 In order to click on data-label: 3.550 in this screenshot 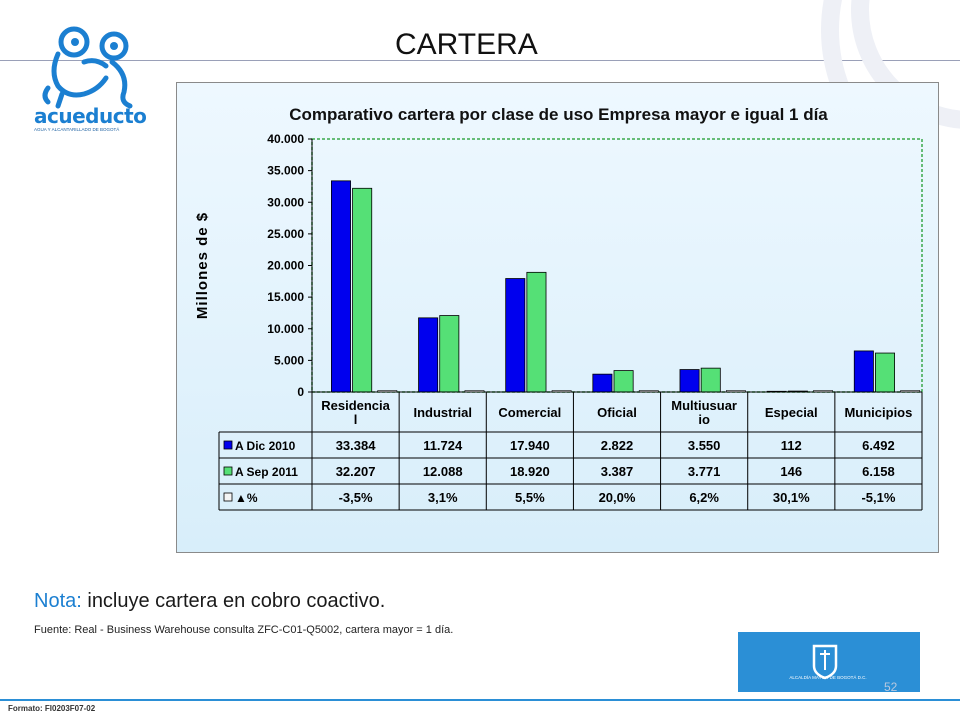, I will do `click(704, 445)`.